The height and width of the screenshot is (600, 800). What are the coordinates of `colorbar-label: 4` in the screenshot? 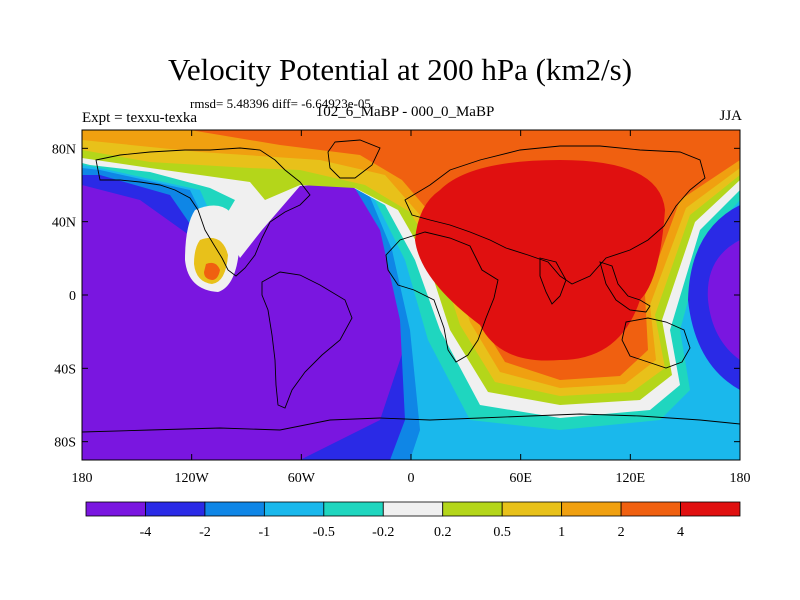 It's located at (680, 532).